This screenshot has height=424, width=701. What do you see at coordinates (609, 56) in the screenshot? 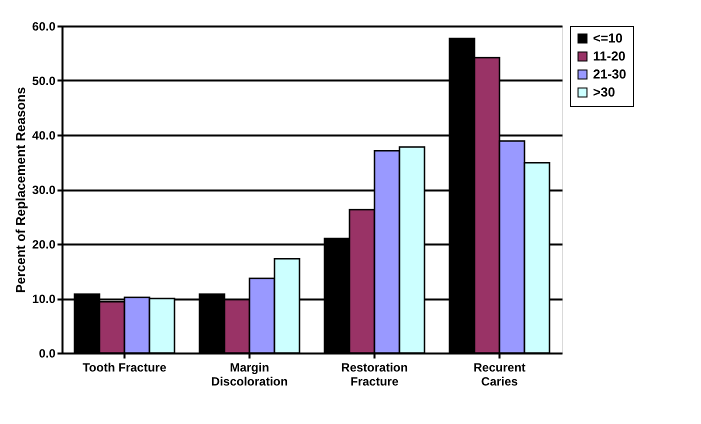
I see `legend-label: 11-20` at bounding box center [609, 56].